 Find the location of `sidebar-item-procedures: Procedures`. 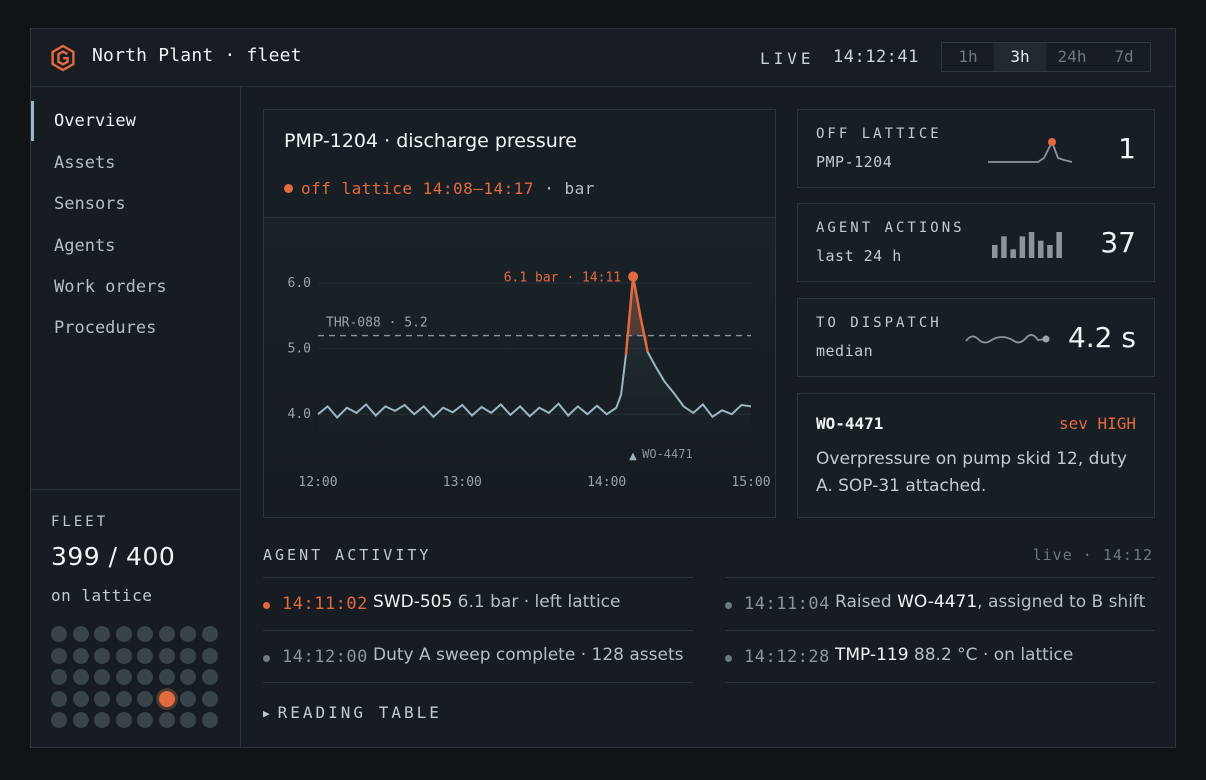

sidebar-item-procedures: Procedures is located at coordinates (105, 328).